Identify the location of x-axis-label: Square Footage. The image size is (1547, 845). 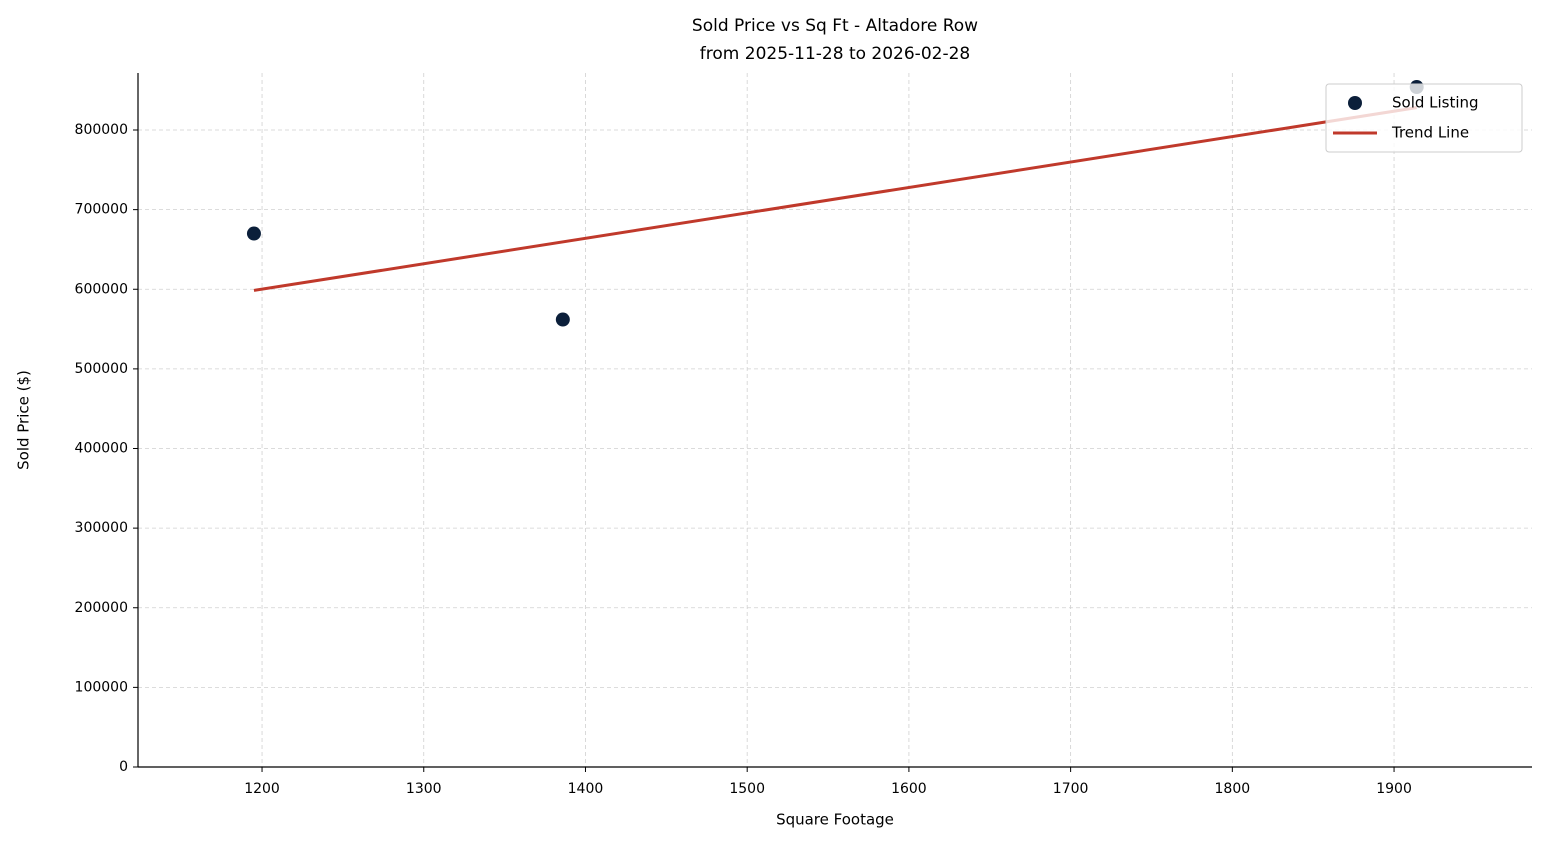
(835, 820).